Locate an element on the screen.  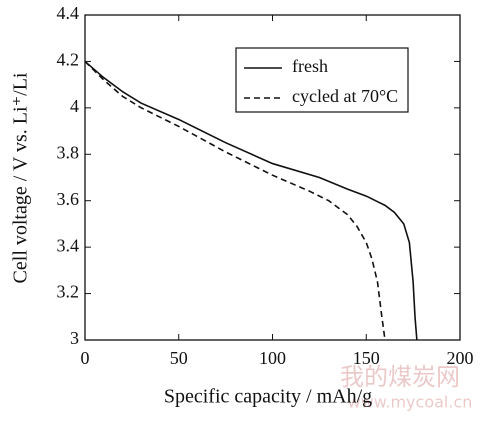
legend-box is located at coordinates (322, 80).